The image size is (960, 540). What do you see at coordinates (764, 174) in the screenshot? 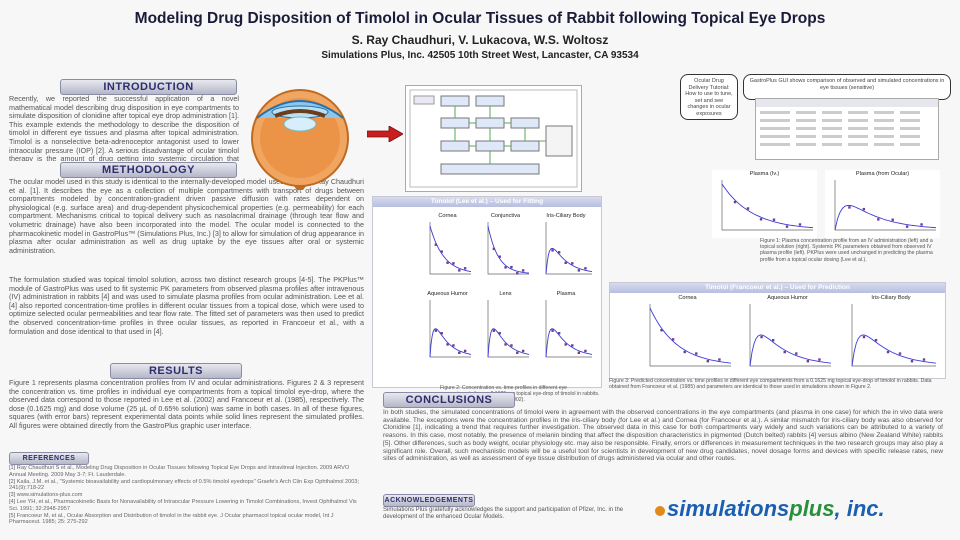
I see `plot-title: Plasma (Iv.)` at bounding box center [764, 174].